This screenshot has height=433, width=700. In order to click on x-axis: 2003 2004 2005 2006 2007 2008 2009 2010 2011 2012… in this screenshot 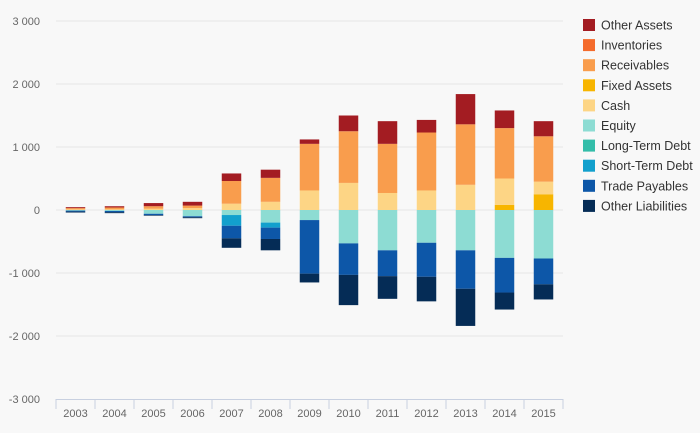, I will do `click(309, 409)`.